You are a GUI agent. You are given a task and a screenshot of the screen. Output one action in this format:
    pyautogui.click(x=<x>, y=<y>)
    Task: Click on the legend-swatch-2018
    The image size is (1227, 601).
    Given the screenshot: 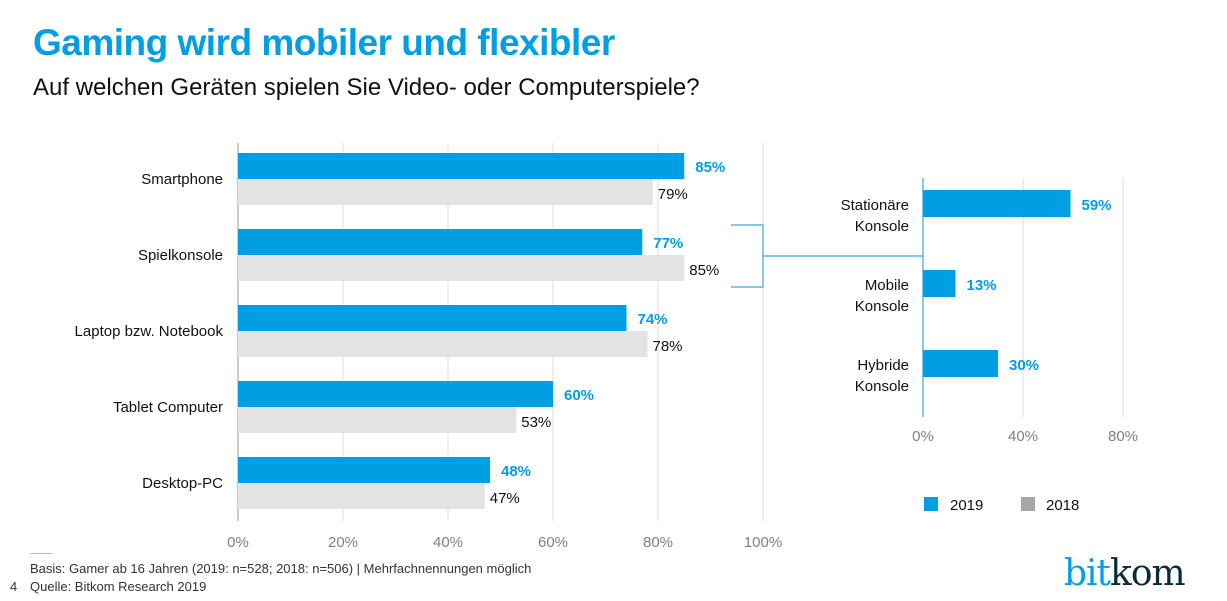 What is the action you would take?
    pyautogui.click(x=1028, y=504)
    